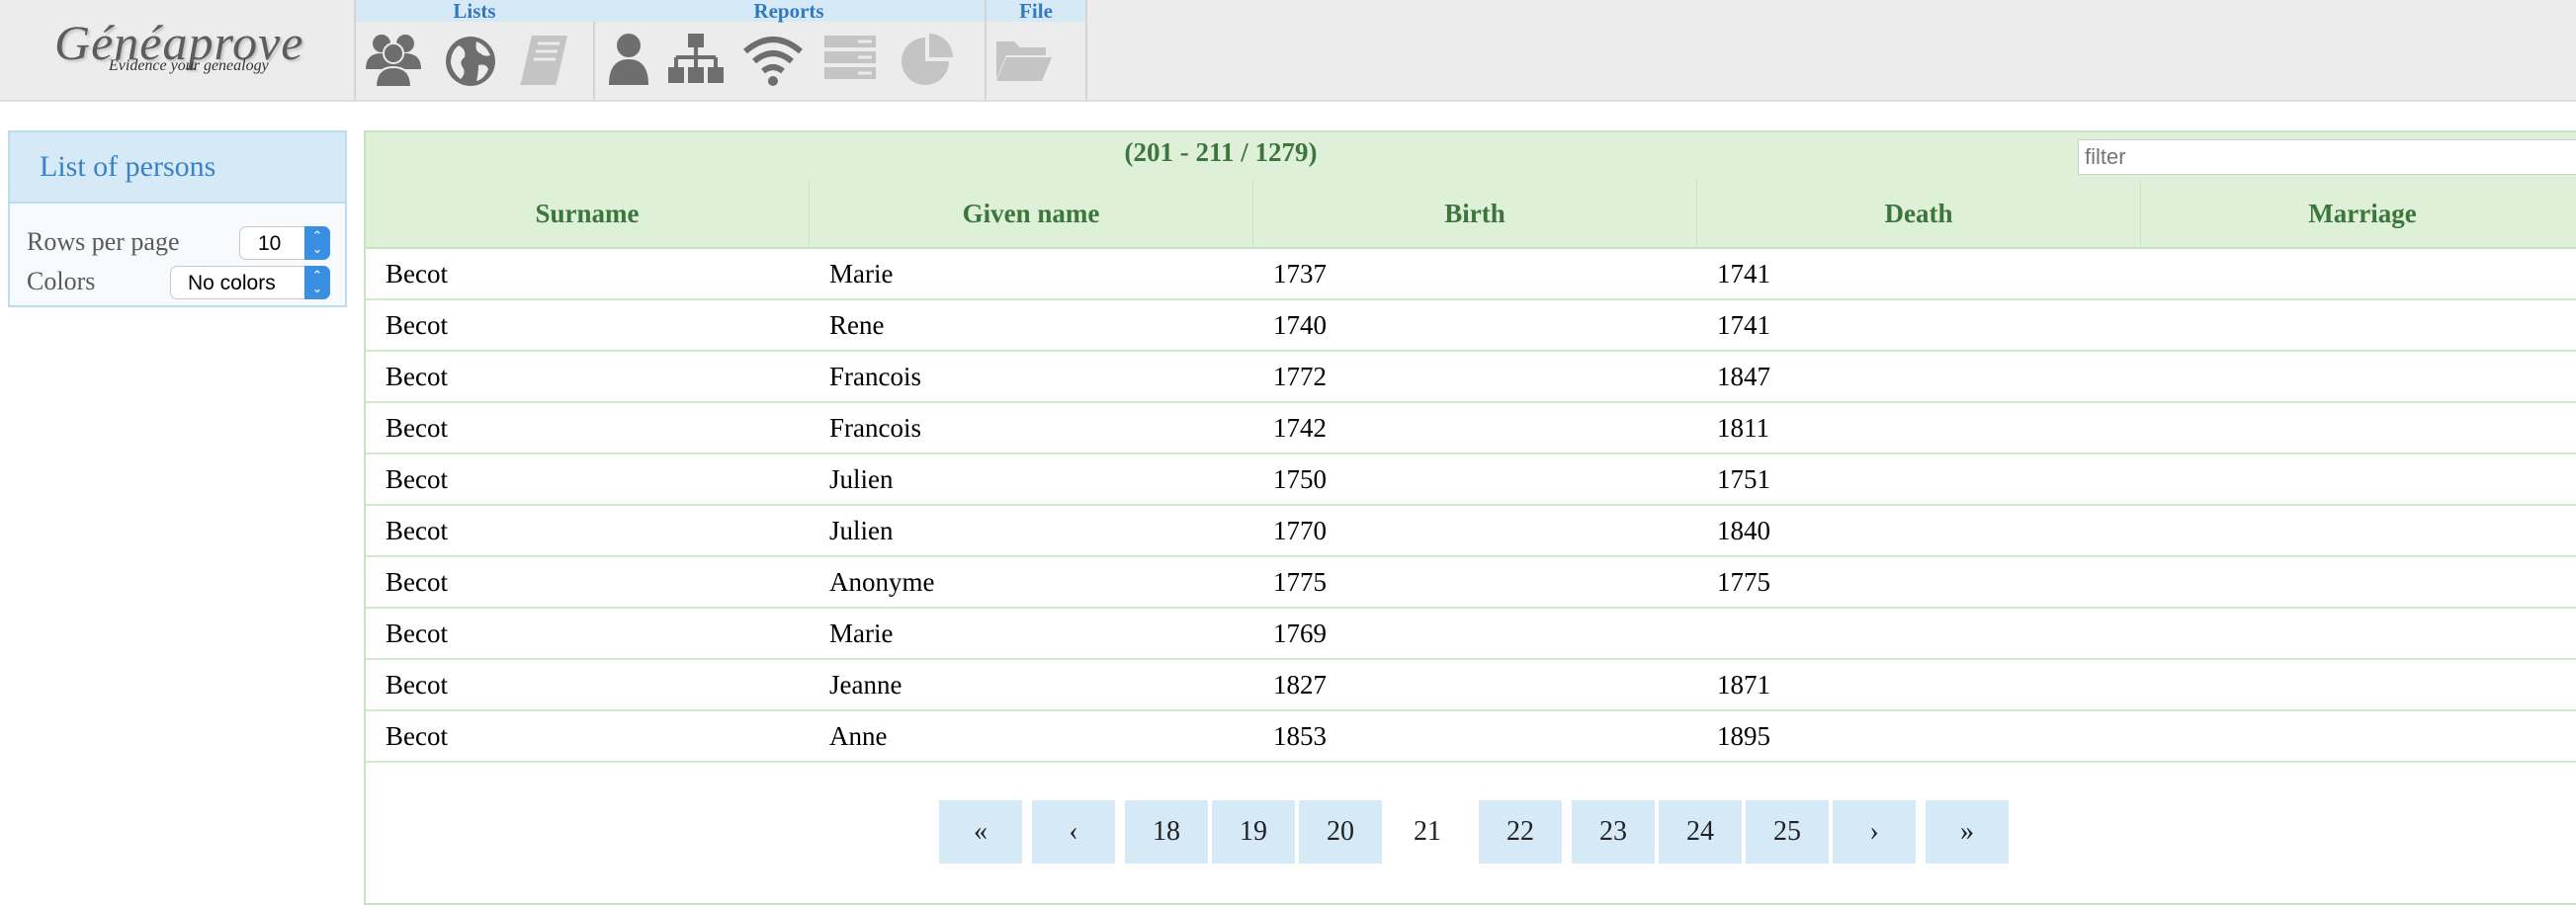 The height and width of the screenshot is (907, 2576). Describe the element at coordinates (177, 168) in the screenshot. I see `panel-title: List of persons` at that location.